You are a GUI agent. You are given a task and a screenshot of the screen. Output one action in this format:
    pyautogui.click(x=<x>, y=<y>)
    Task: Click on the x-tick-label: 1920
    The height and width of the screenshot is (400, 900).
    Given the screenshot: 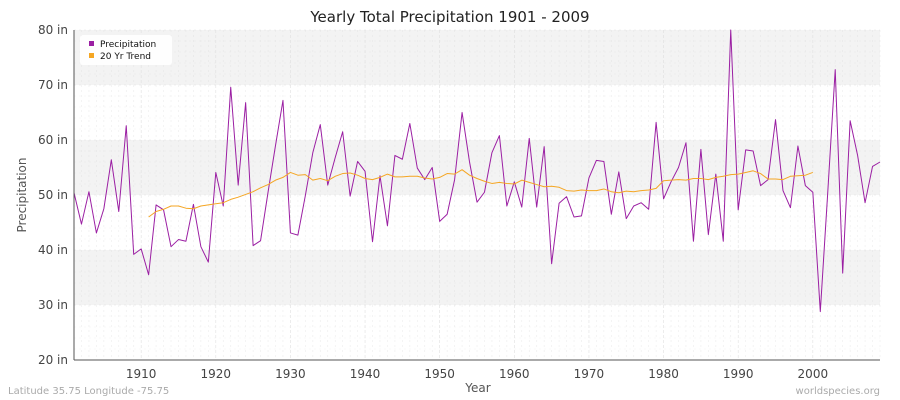 What is the action you would take?
    pyautogui.click(x=216, y=374)
    